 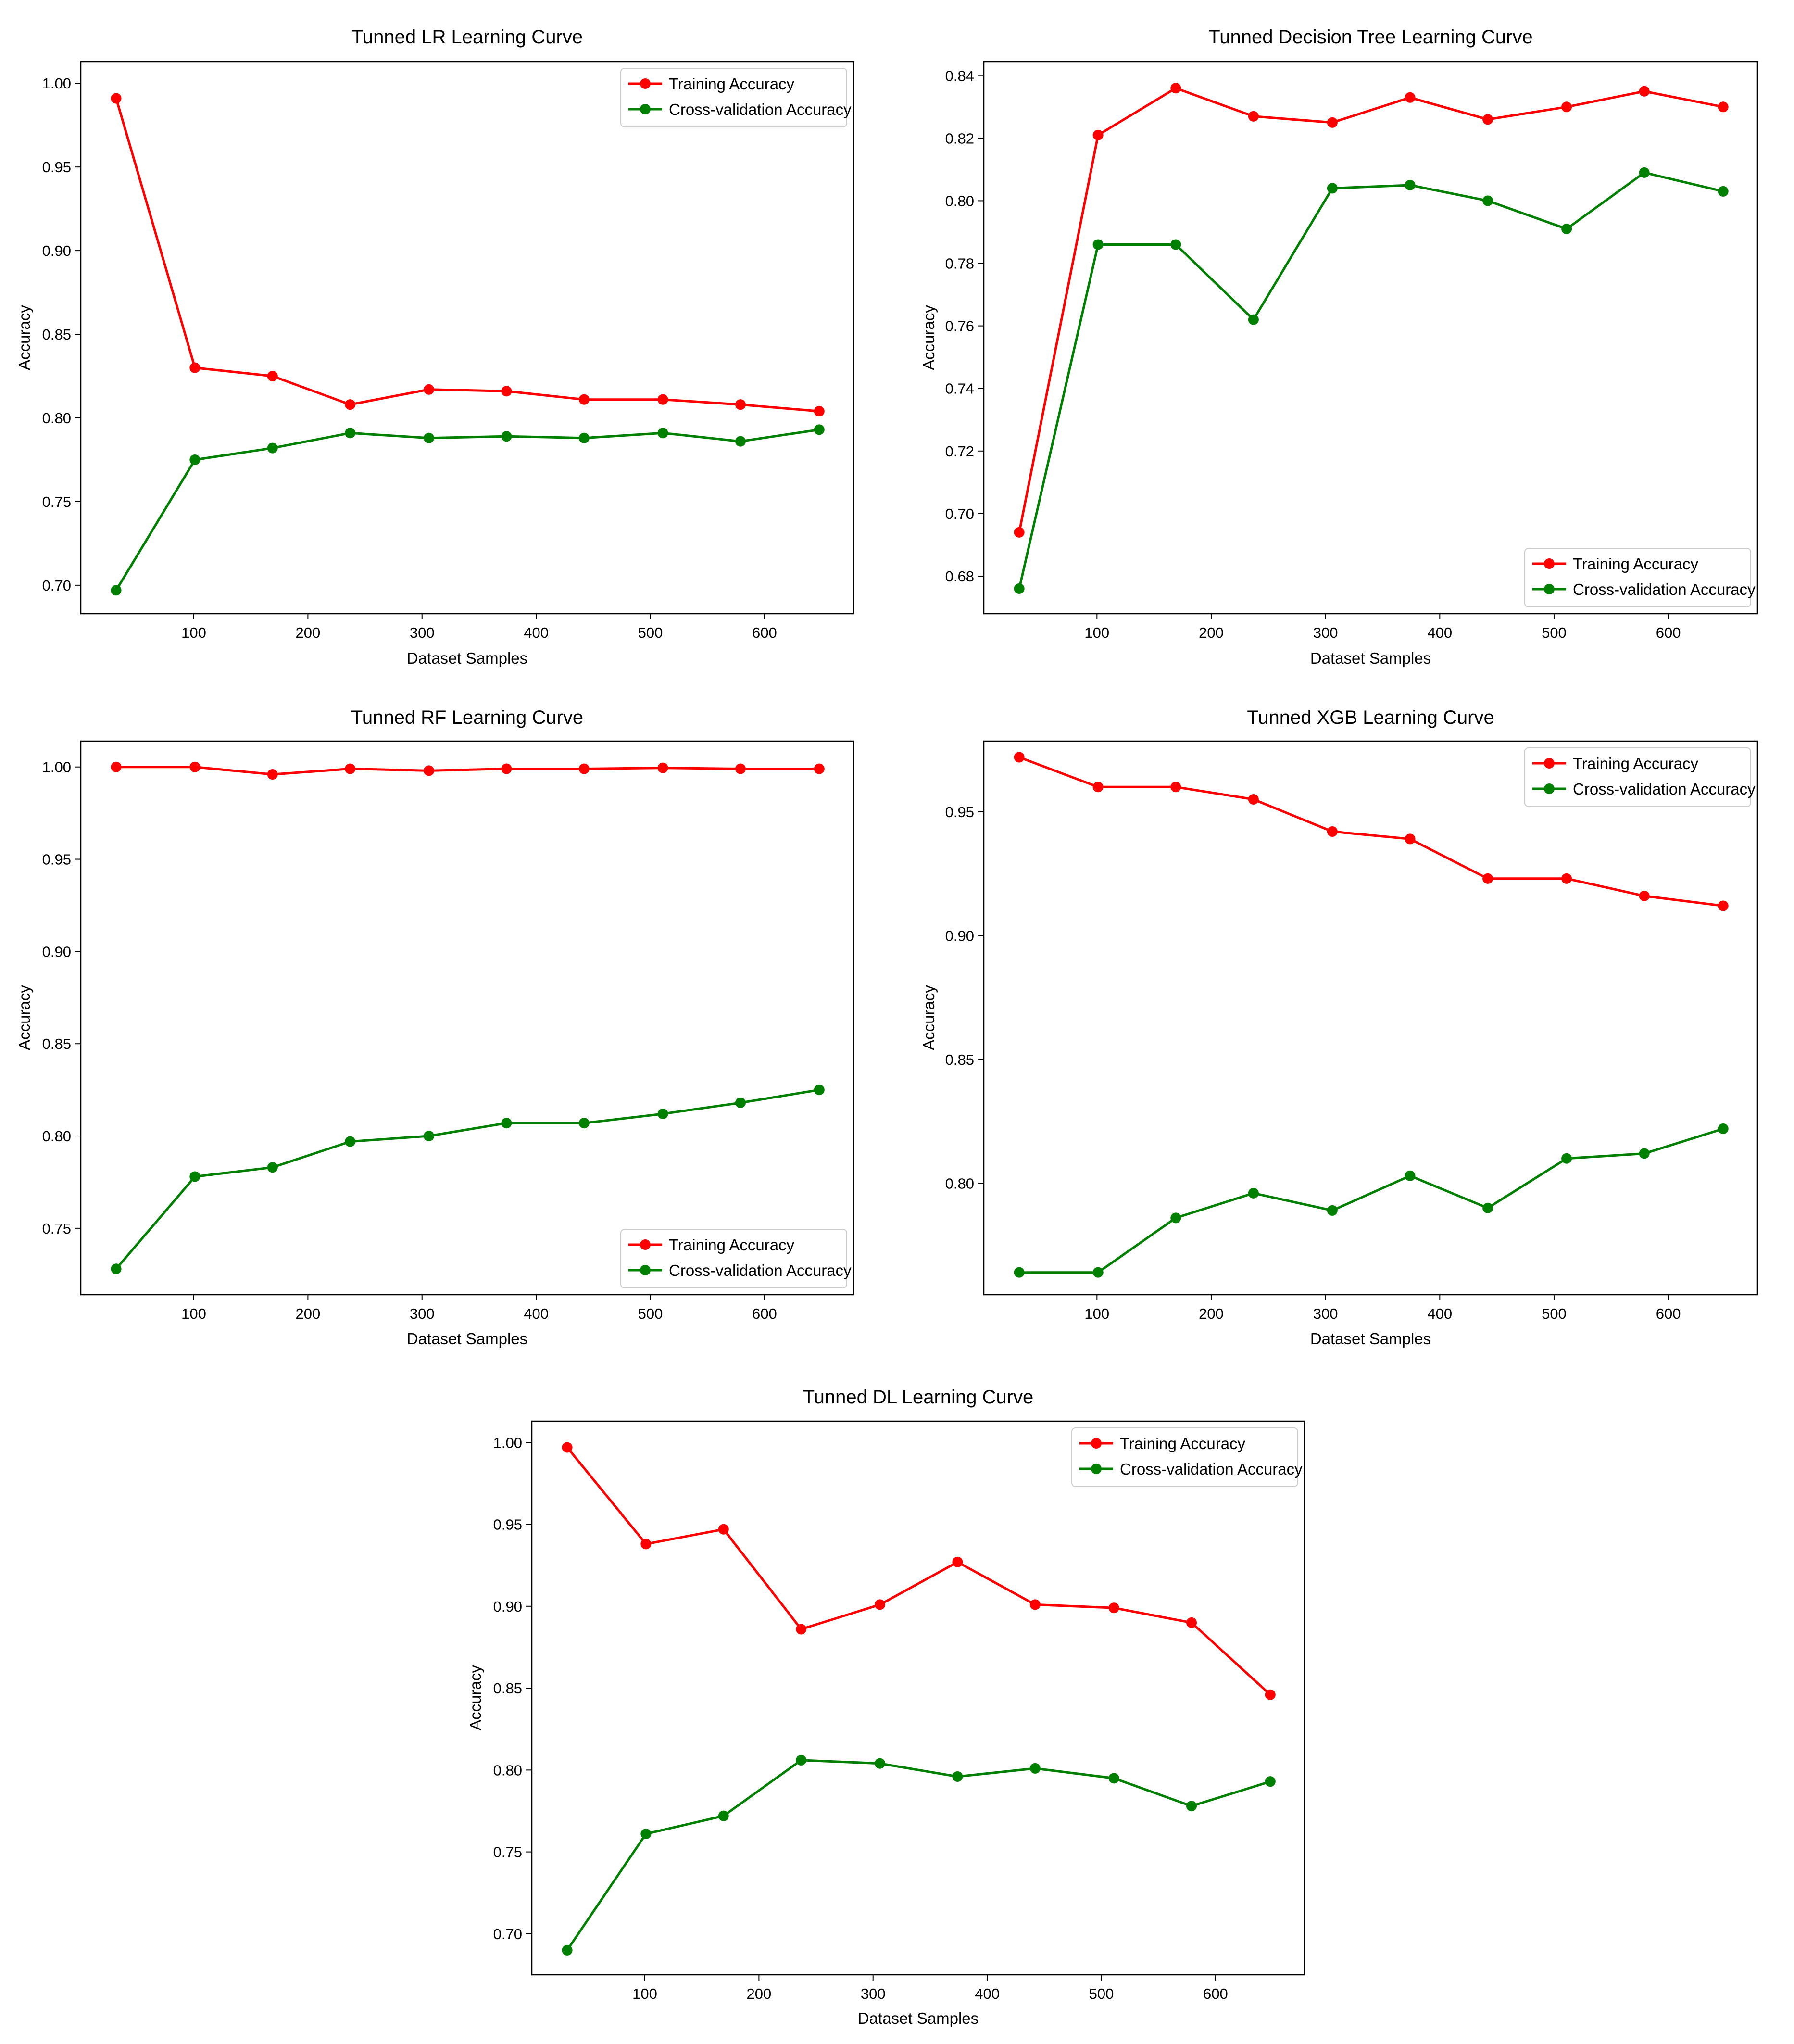 I want to click on y-tick-label: 0.75, so click(x=56, y=1229).